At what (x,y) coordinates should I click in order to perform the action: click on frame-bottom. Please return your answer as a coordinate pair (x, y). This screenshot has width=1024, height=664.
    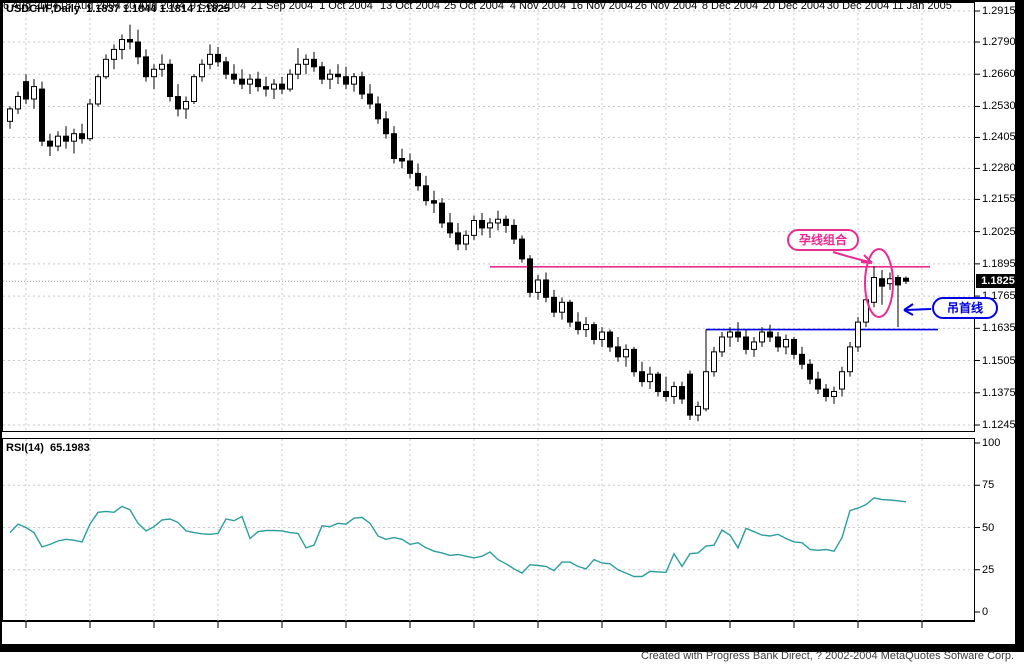
    Looking at the image, I should click on (512, 648).